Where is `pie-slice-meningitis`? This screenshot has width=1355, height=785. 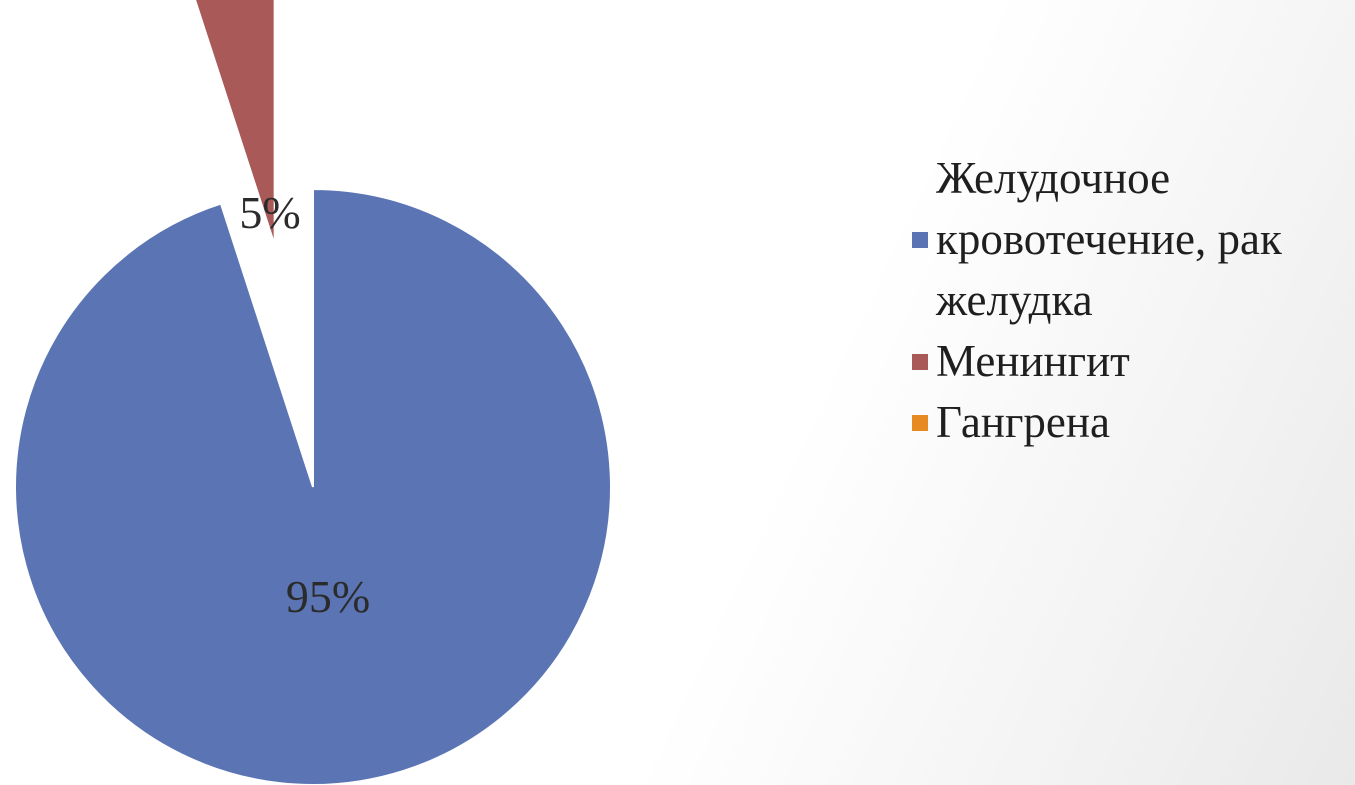
pie-slice-meningitis is located at coordinates (235, 123).